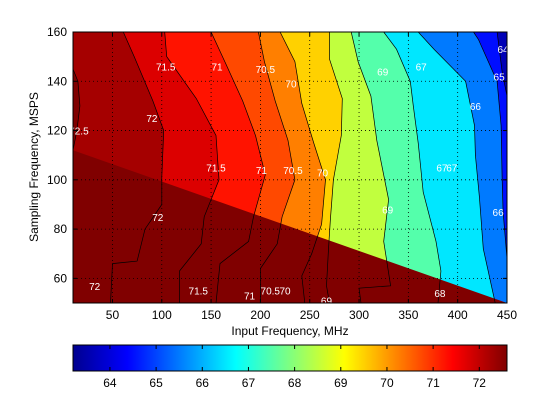 This screenshot has width=560, height=420. I want to click on x-tick-label: 300, so click(359, 315).